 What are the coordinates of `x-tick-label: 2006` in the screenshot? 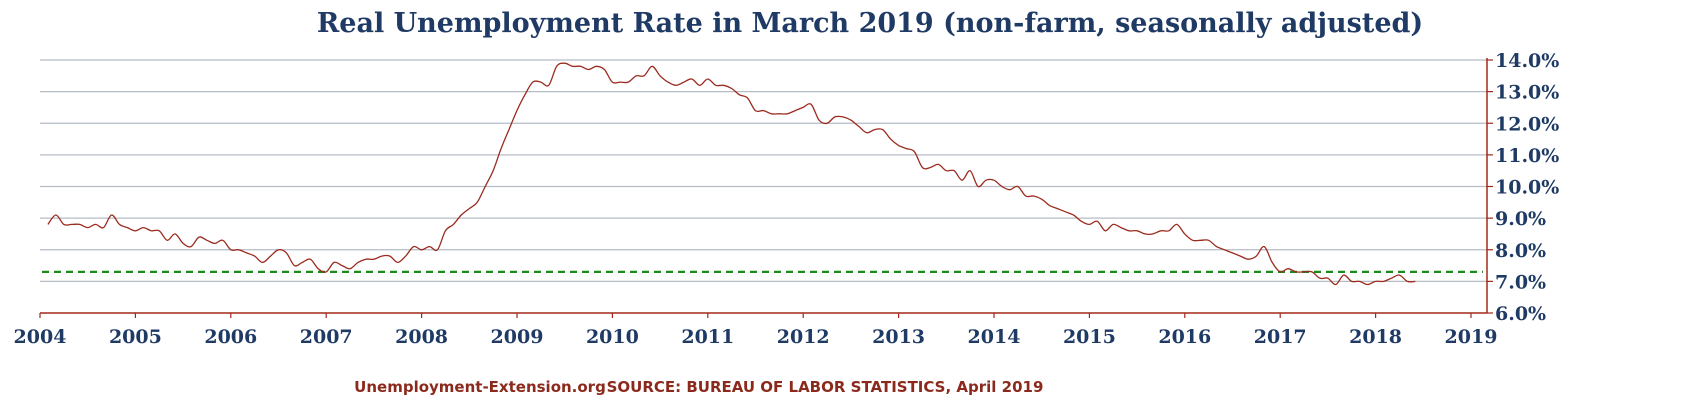 It's located at (230, 337).